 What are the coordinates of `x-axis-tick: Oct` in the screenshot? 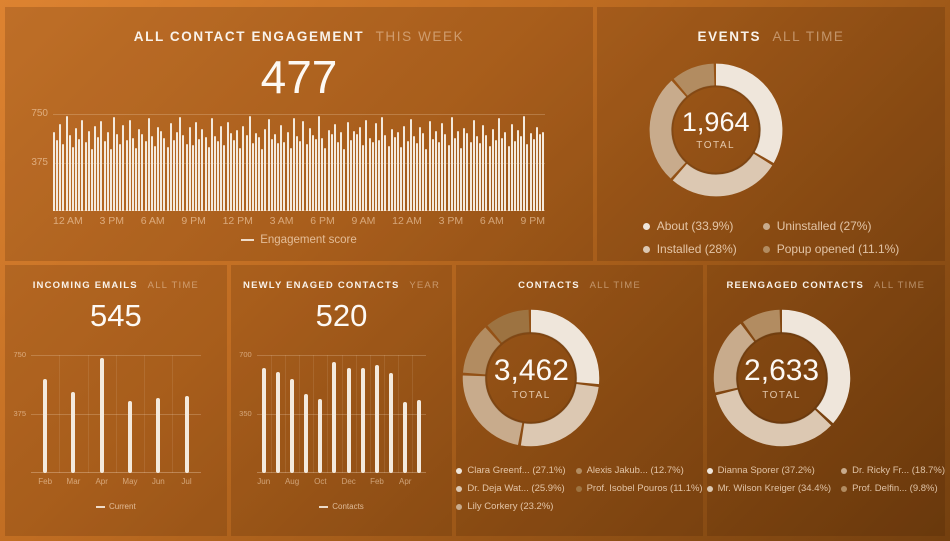 It's located at (320, 481).